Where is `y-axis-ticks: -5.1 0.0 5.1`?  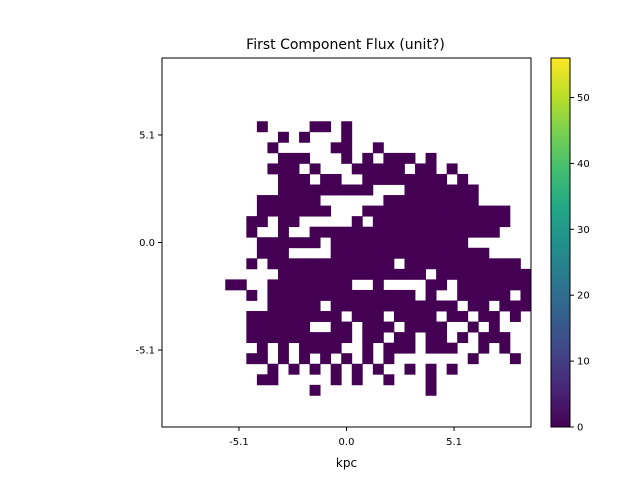
y-axis-ticks: -5.1 0.0 5.1 is located at coordinates (148, 243).